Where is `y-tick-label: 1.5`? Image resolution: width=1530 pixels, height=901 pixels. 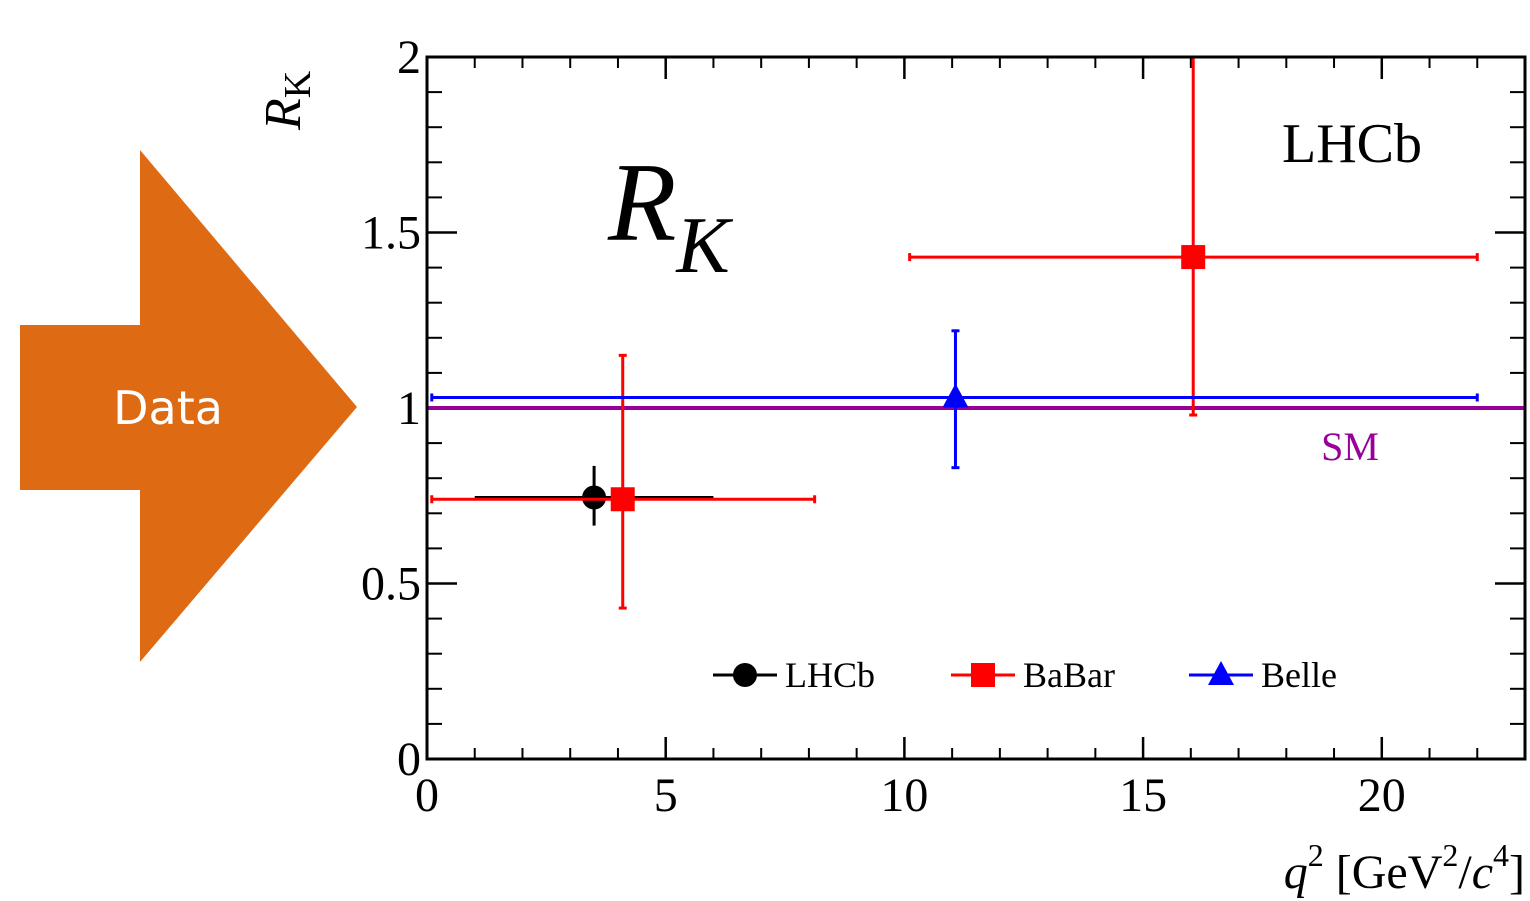 y-tick-label: 1.5 is located at coordinates (391, 233).